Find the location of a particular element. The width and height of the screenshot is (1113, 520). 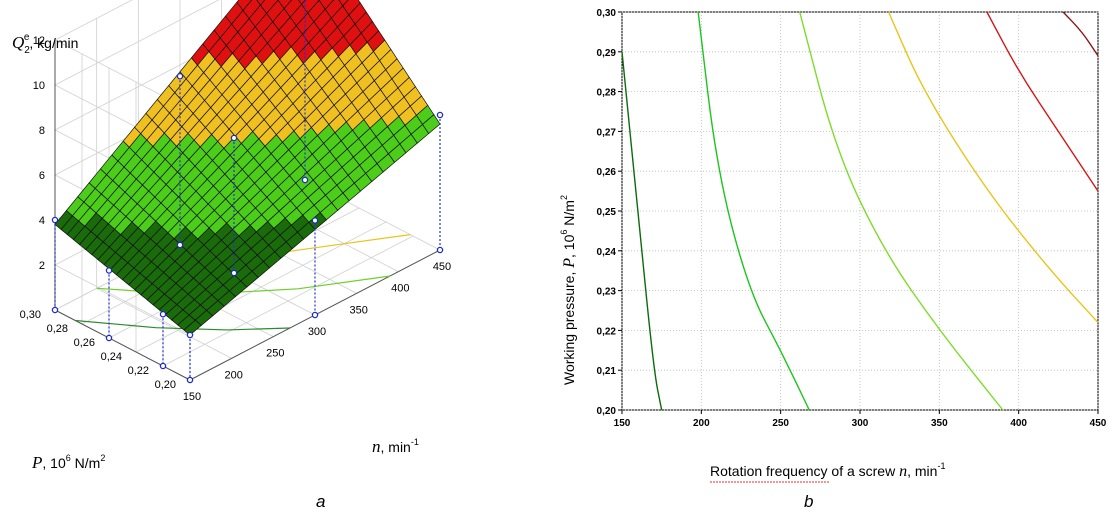

x-tick-label: 150 is located at coordinates (622, 423).